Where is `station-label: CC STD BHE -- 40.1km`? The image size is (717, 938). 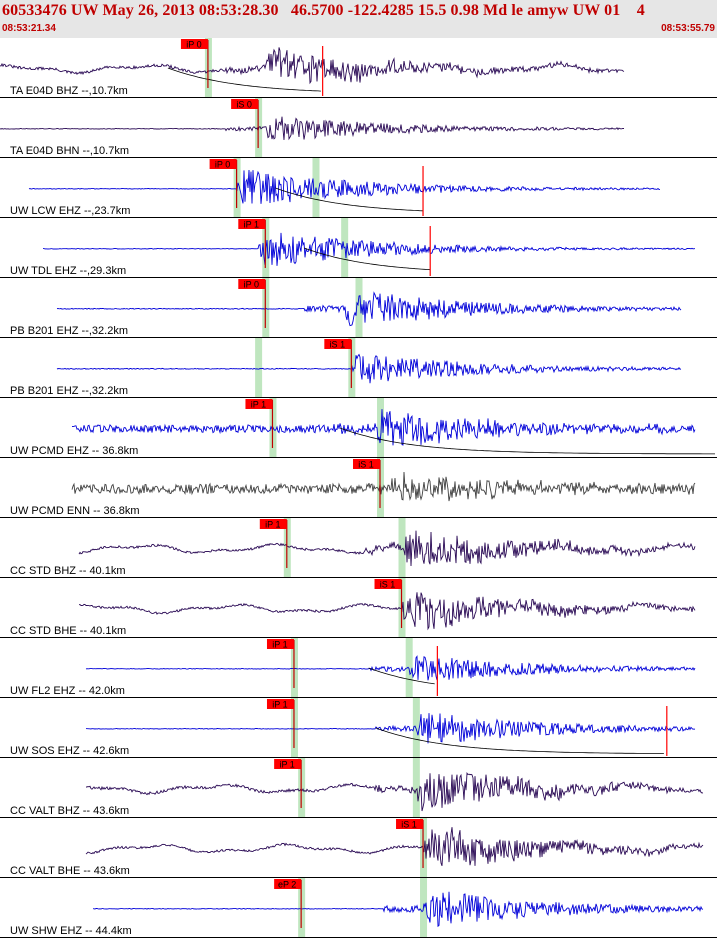
station-label: CC STD BHE -- 40.1km is located at coordinates (68, 631).